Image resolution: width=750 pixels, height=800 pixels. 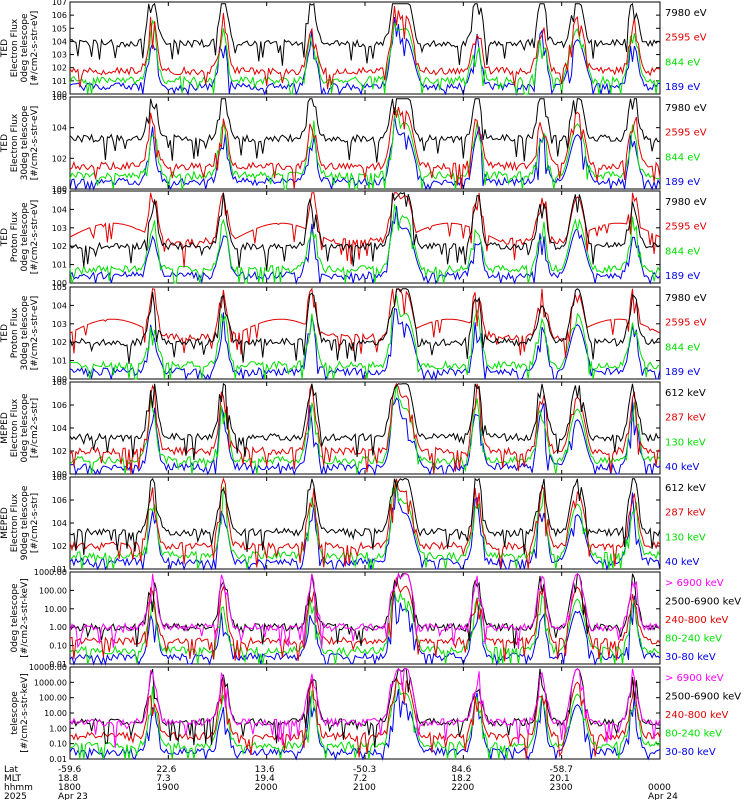 What do you see at coordinates (265, 779) in the screenshot?
I see `footer-value: 19.4` at bounding box center [265, 779].